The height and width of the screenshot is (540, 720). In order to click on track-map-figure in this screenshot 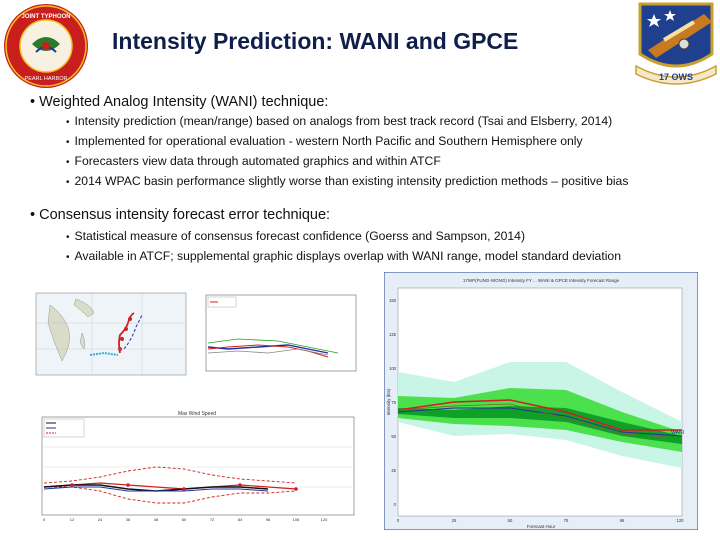, I will do `click(112, 331)`.